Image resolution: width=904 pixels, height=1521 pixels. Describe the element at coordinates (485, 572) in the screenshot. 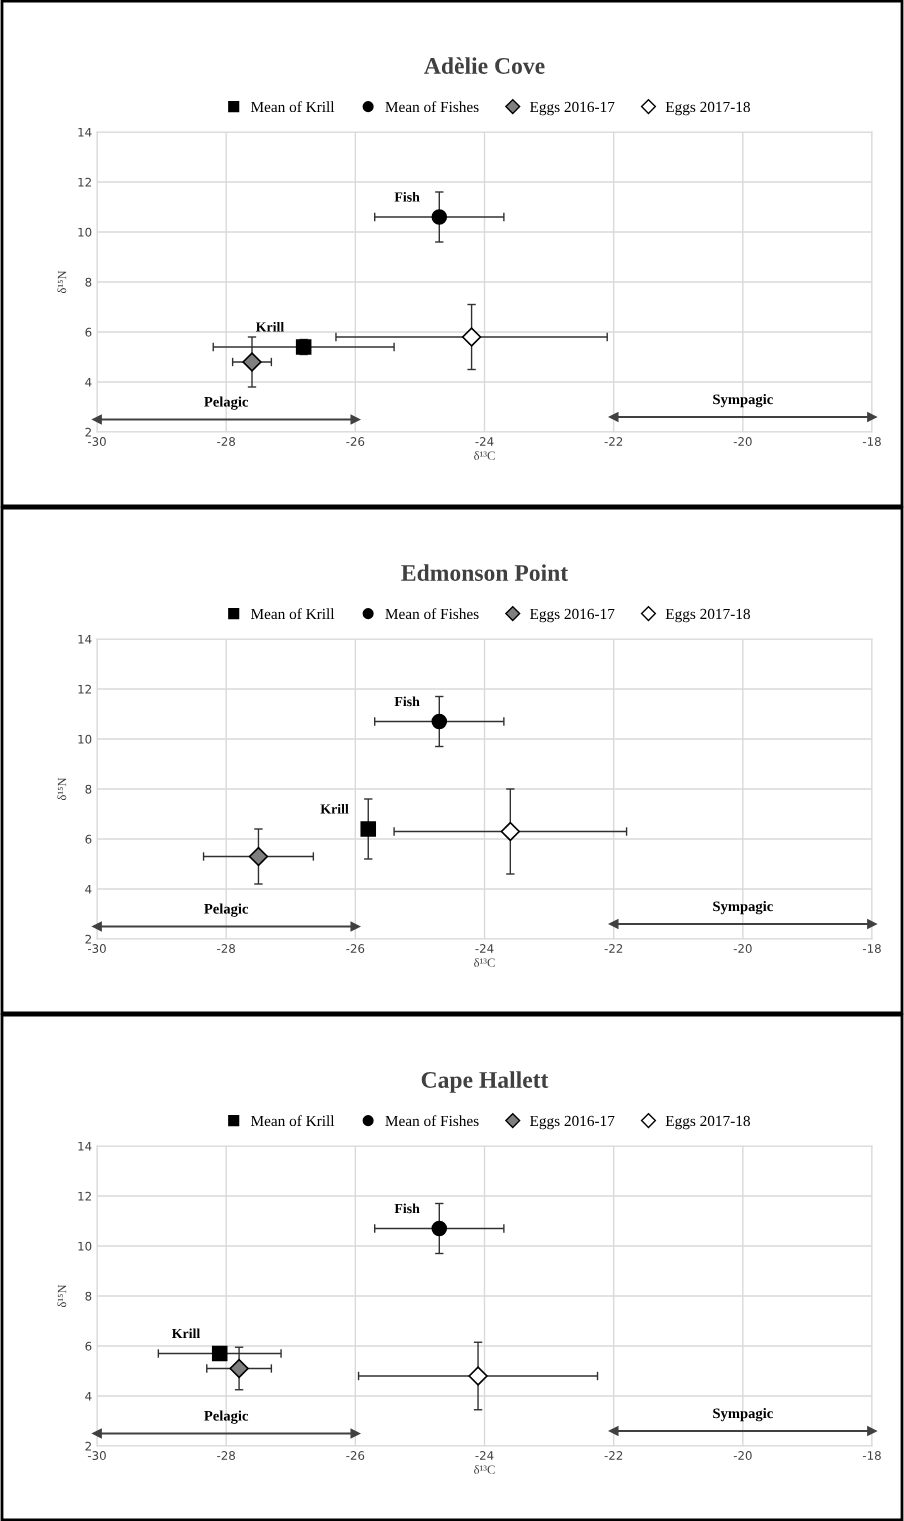

I see `chart-title: Edmonson Point` at that location.